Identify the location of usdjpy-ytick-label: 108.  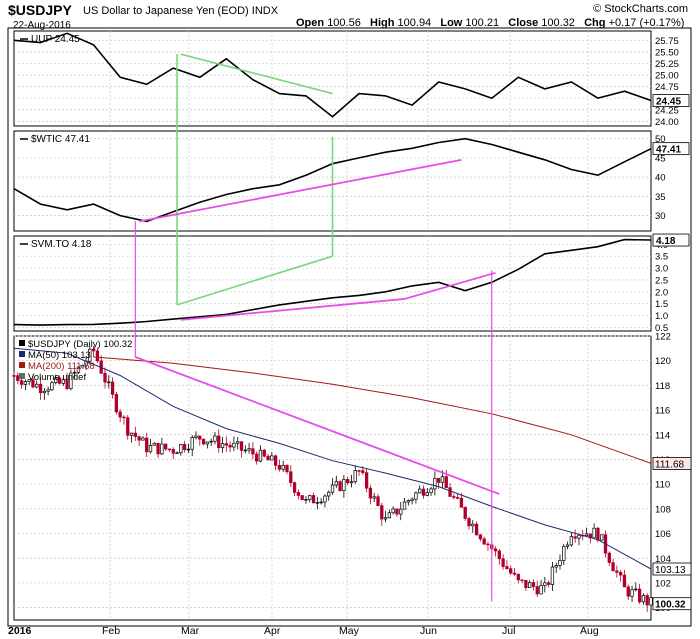
(663, 509).